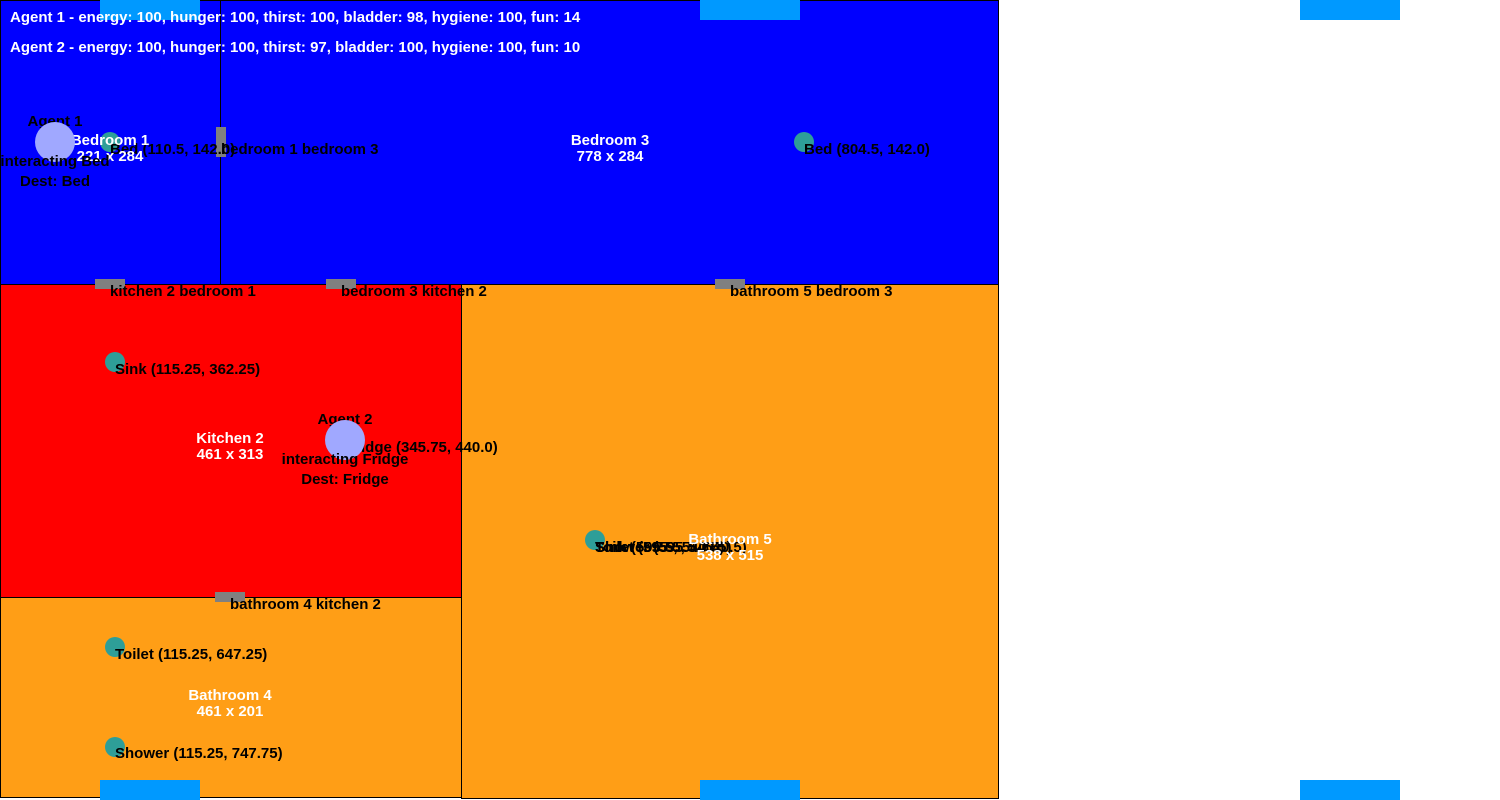 The height and width of the screenshot is (800, 1500). Describe the element at coordinates (595, 540) in the screenshot. I see `bathroom-5-fixtures-icon` at that location.